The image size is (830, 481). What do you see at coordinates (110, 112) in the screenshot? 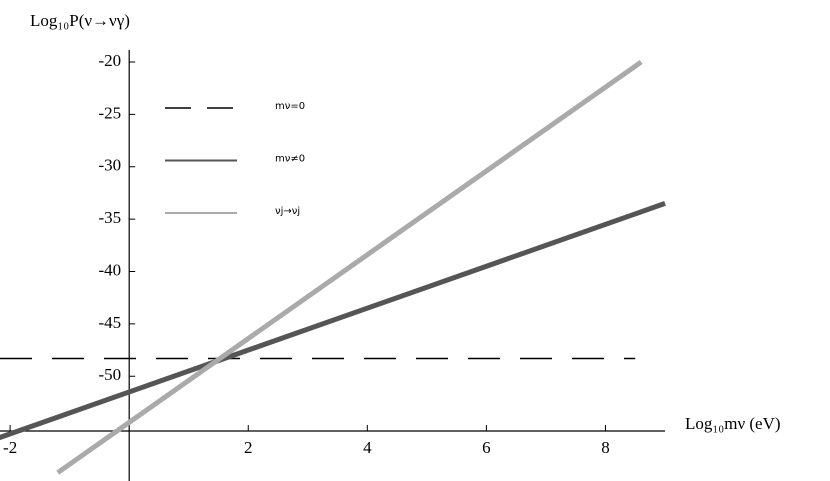
I see `y-tick-label: -25` at bounding box center [110, 112].